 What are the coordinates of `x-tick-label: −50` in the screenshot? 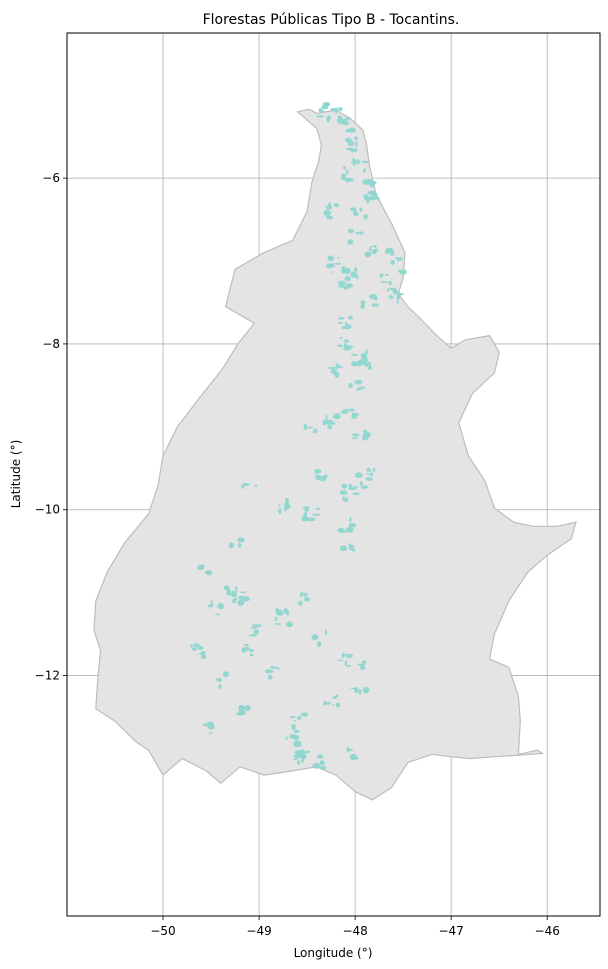 It's located at (162, 931).